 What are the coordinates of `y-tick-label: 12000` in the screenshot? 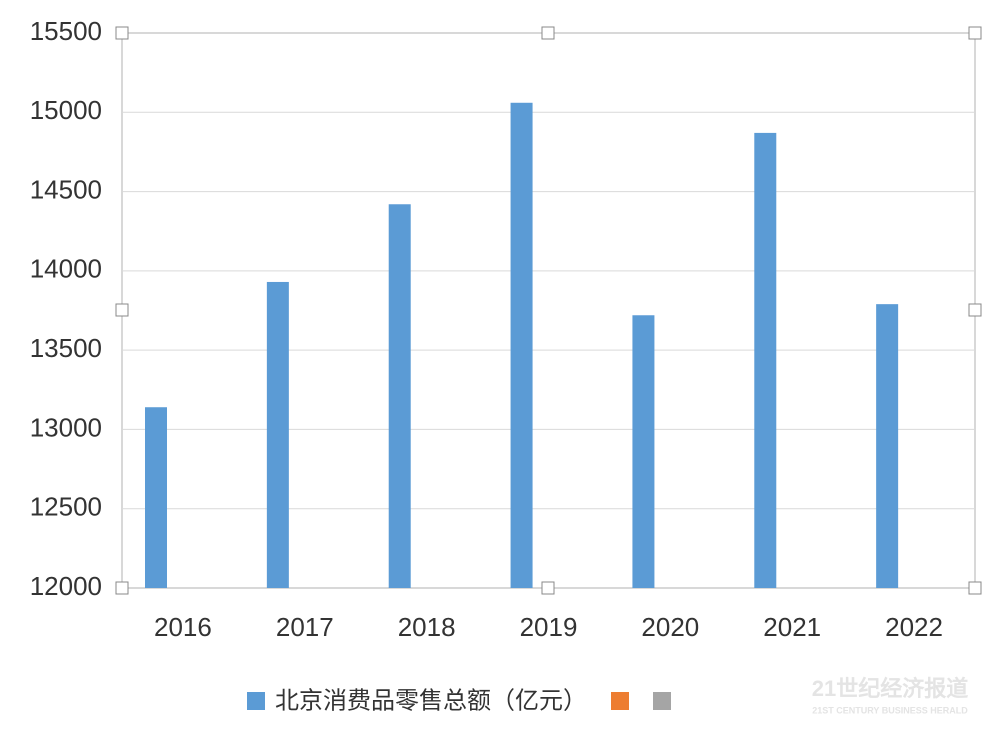 It's located at (66, 586).